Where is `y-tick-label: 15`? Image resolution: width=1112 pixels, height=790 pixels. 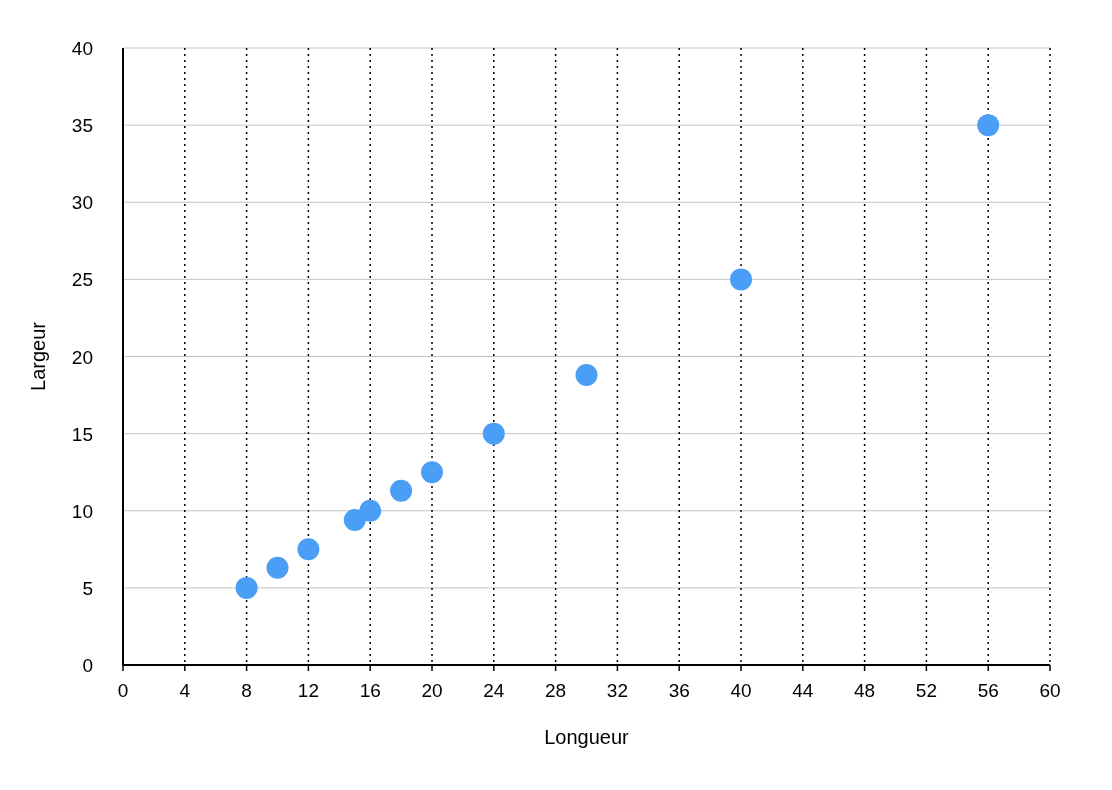
y-tick-label: 15 is located at coordinates (82, 434).